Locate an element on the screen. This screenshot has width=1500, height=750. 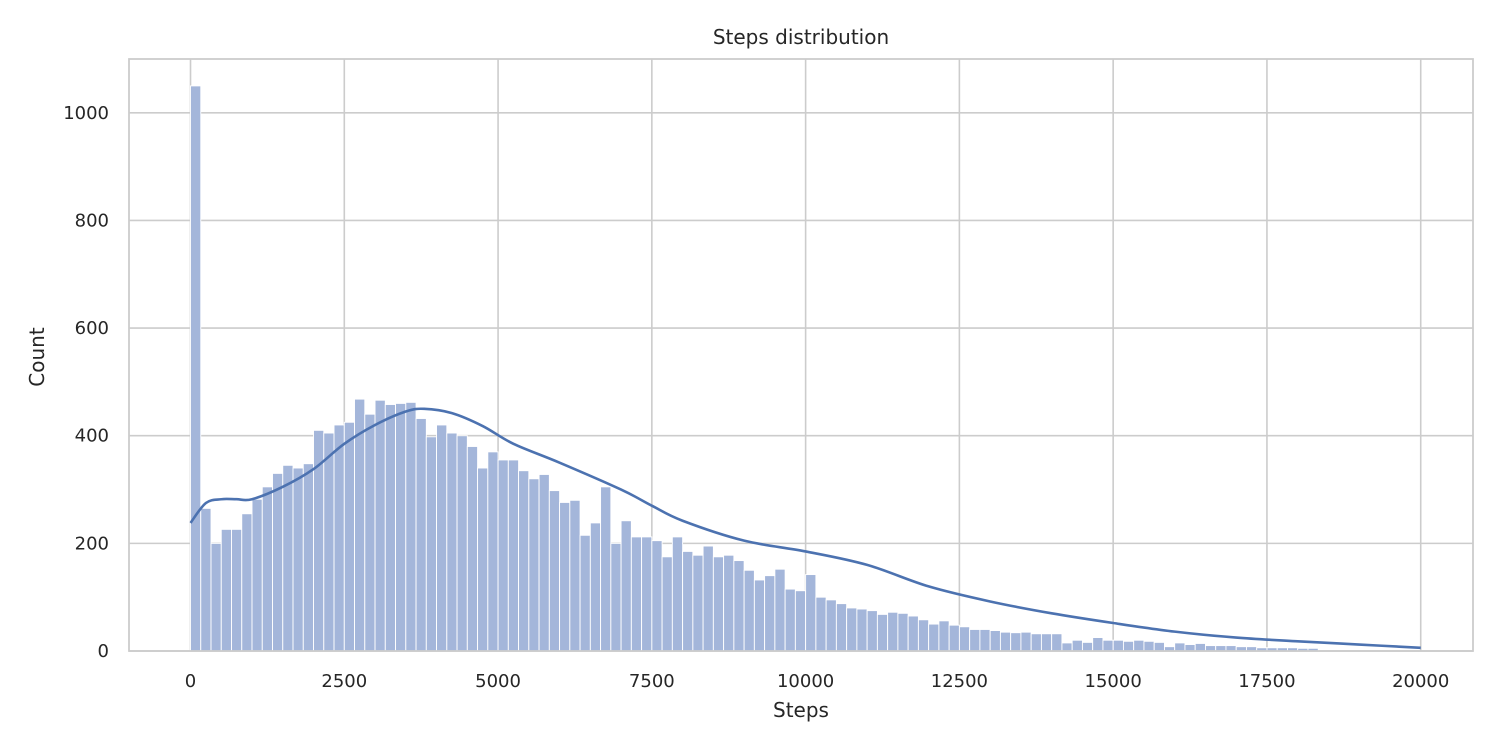
x-axis-ticks: 0 2500 5000 7500 10000 12500 15000 17500 20000 is located at coordinates (817, 681).